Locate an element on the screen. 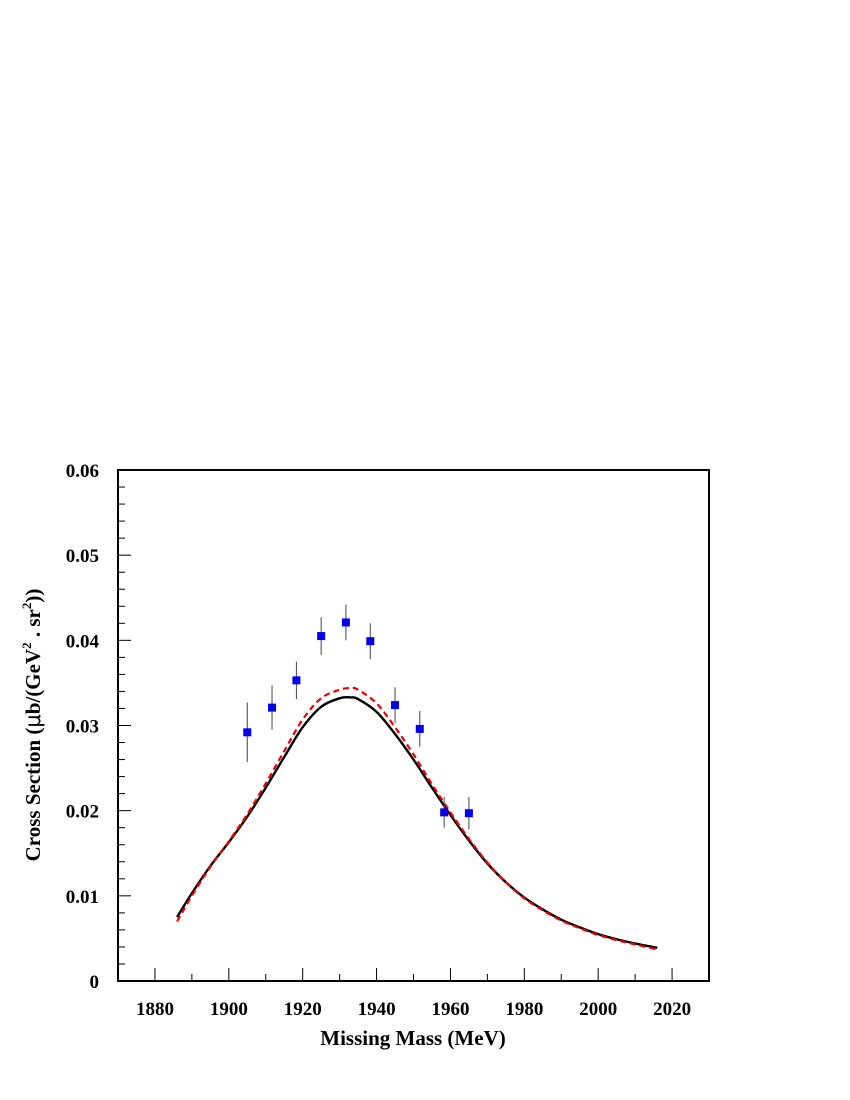  x-tick-label: 1880 is located at coordinates (155, 1009).